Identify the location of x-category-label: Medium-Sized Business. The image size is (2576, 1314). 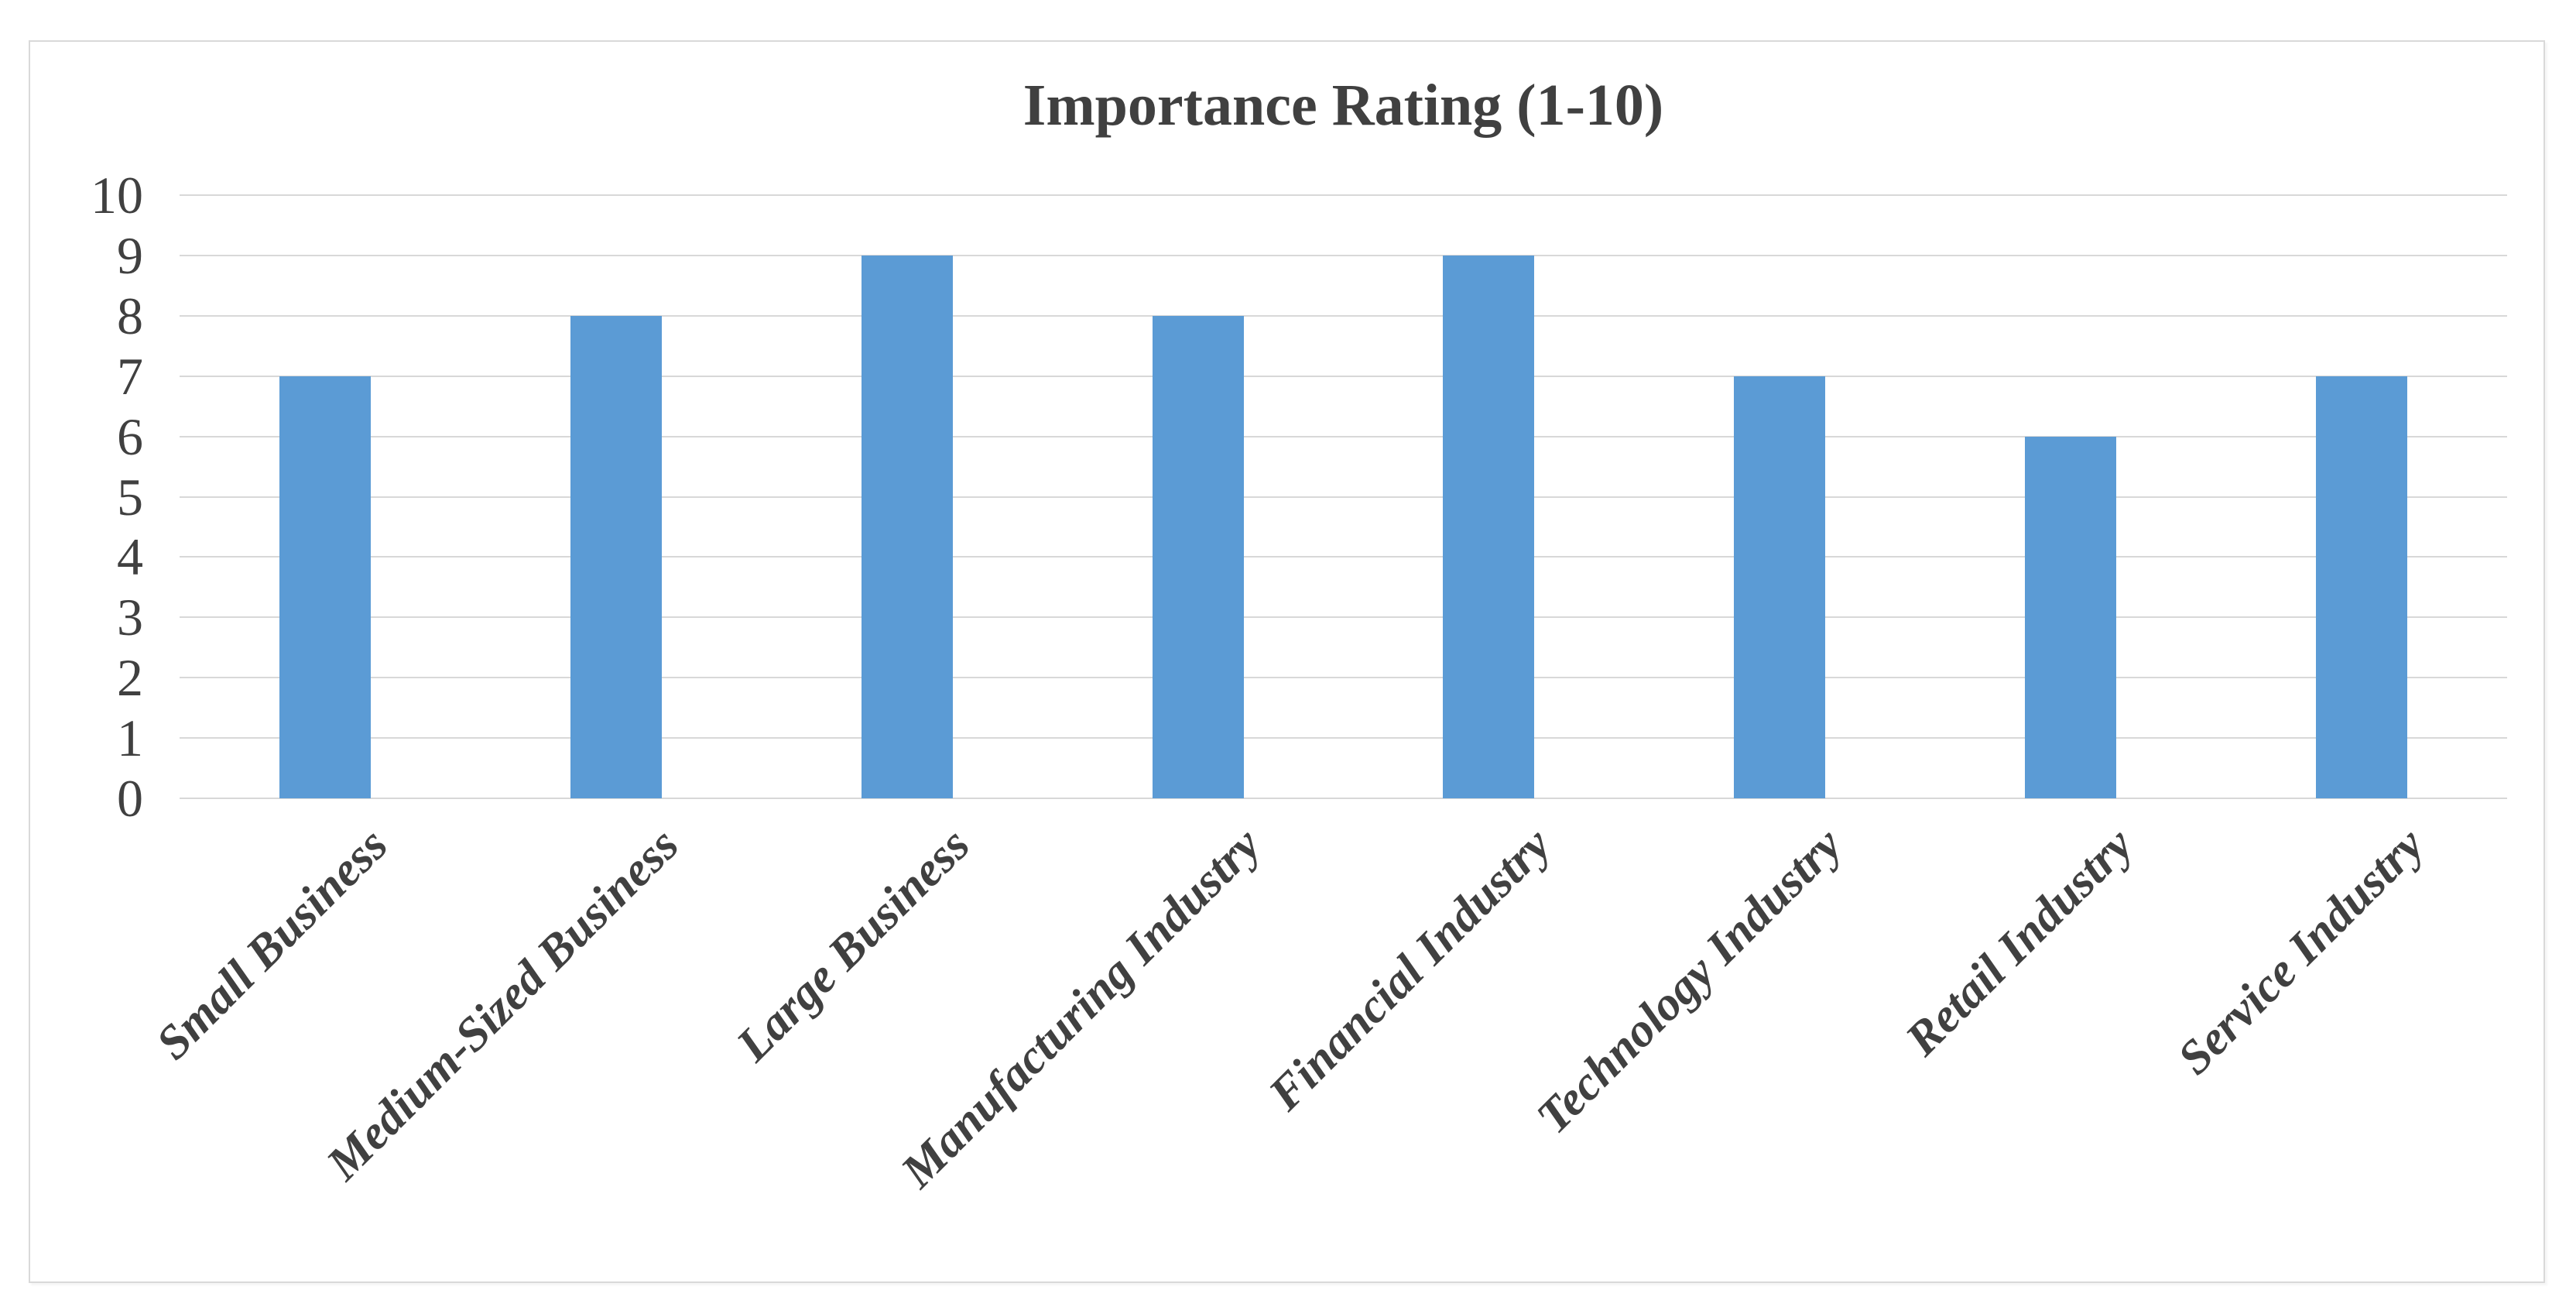
(503, 1004).